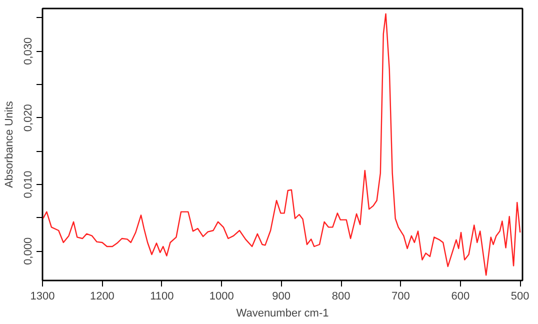  Describe the element at coordinates (281, 296) in the screenshot. I see `x-tick-label: 900` at that location.